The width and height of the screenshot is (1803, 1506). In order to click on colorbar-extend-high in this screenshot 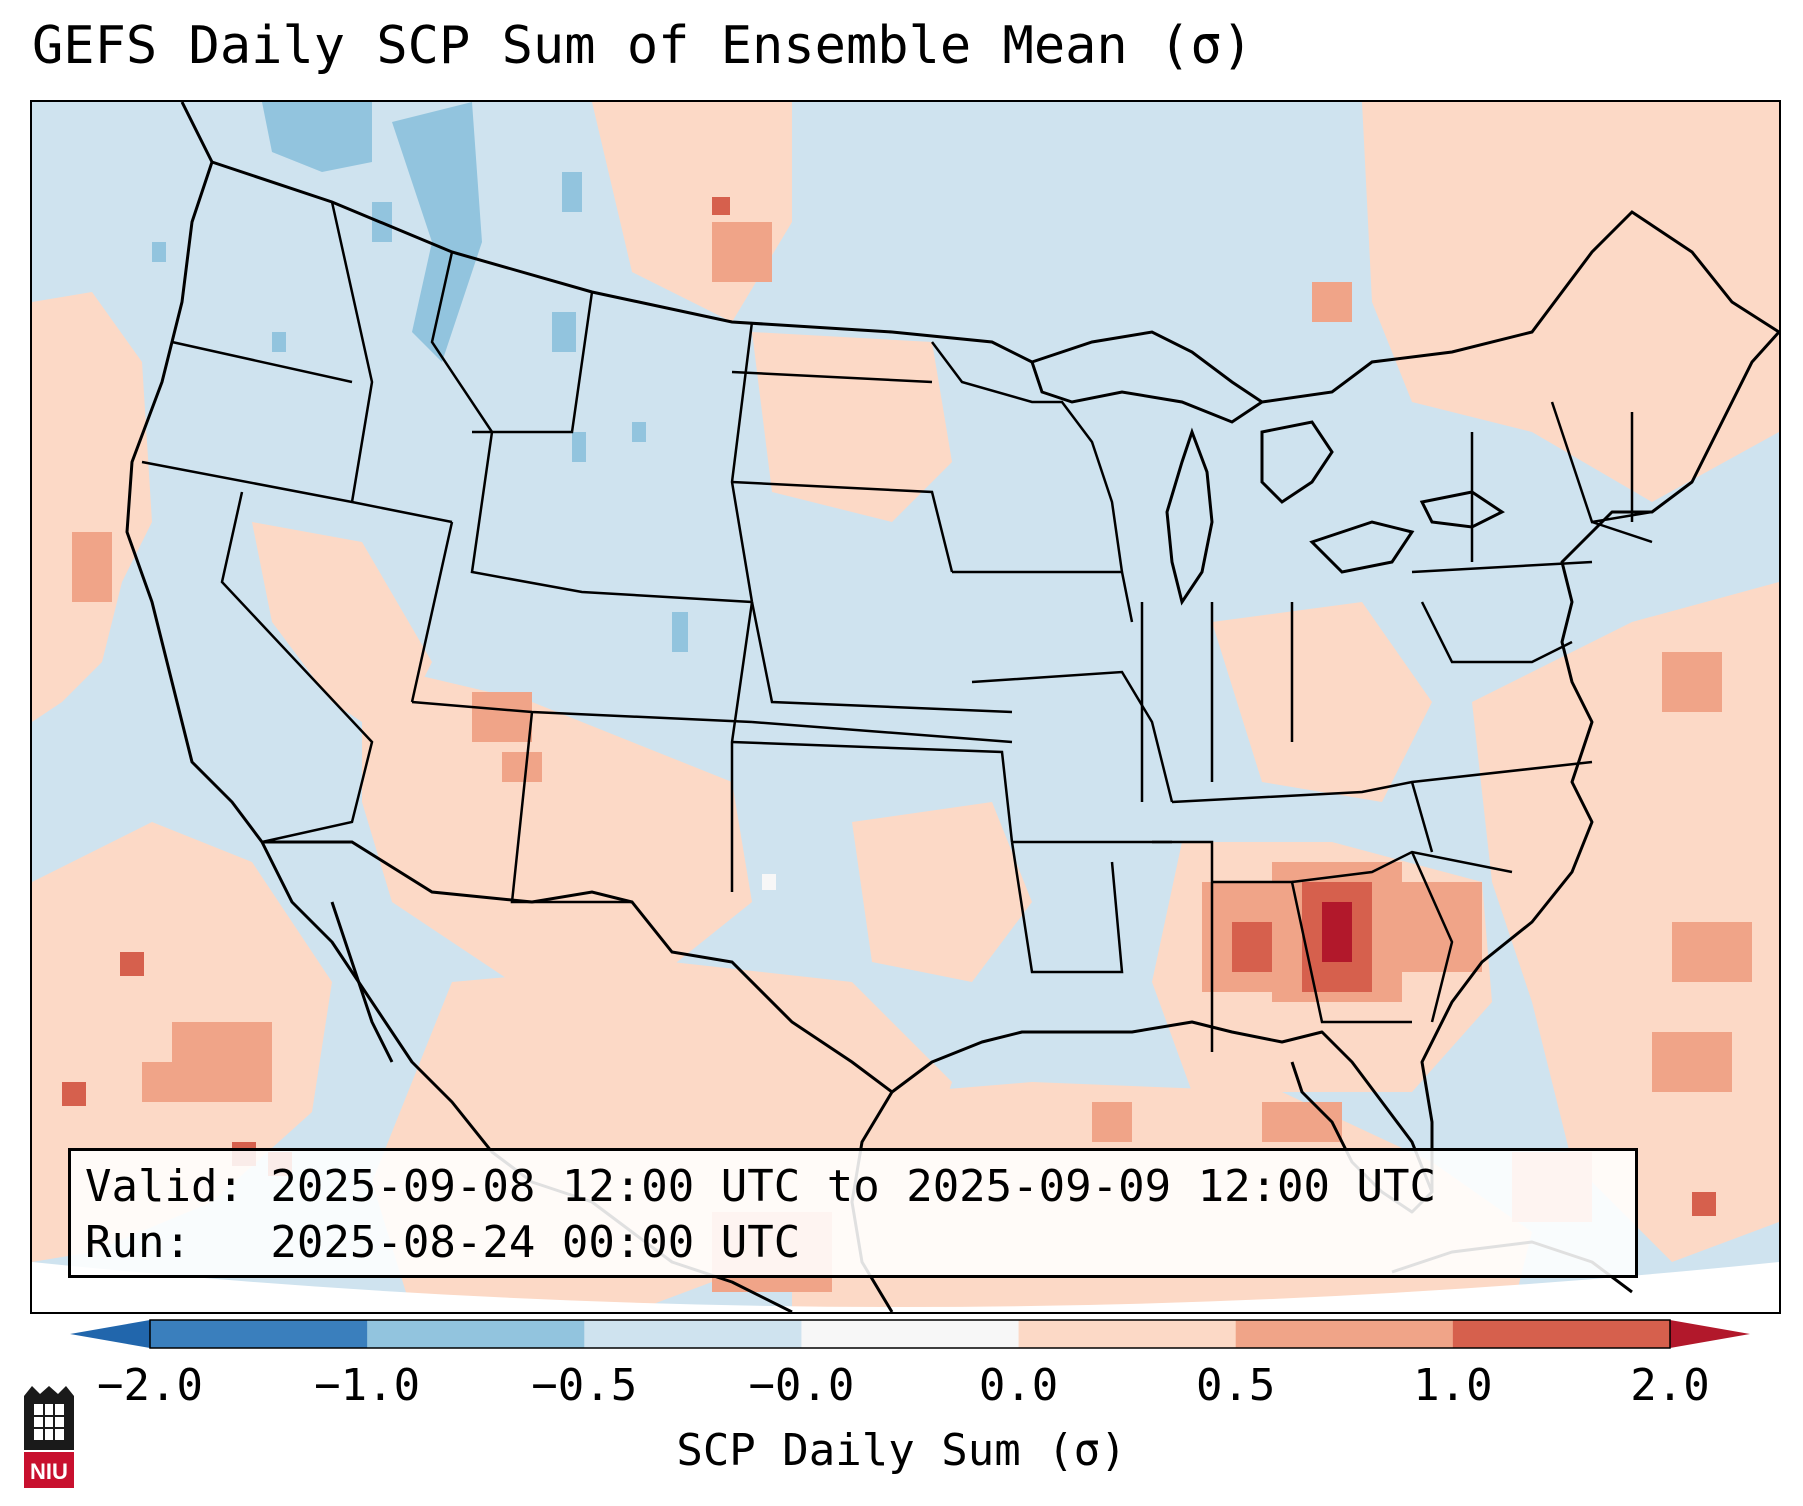, I will do `click(1710, 1334)`.